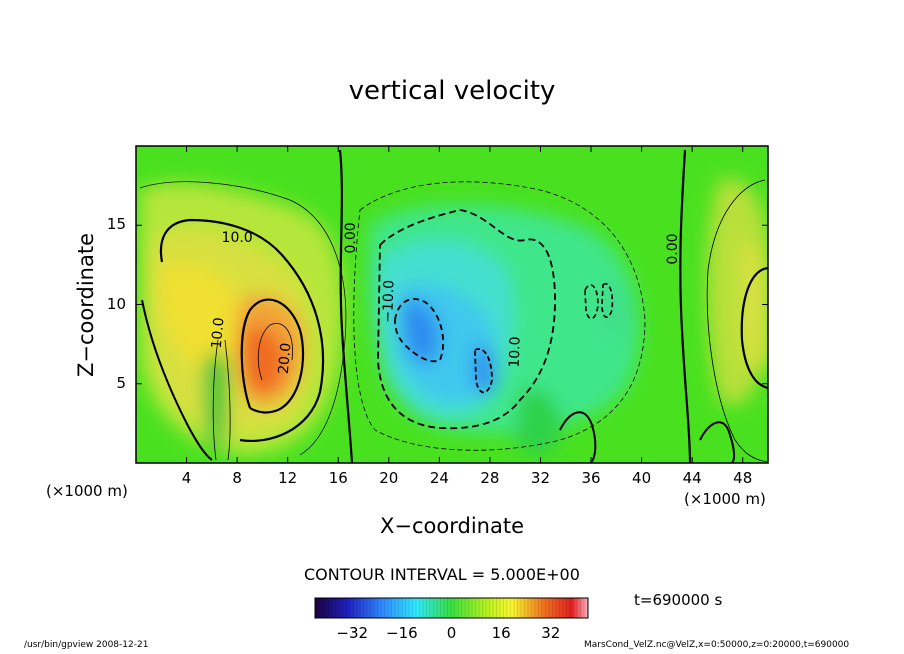  What do you see at coordinates (352, 633) in the screenshot?
I see `colorbar-tick-label: −32` at bounding box center [352, 633].